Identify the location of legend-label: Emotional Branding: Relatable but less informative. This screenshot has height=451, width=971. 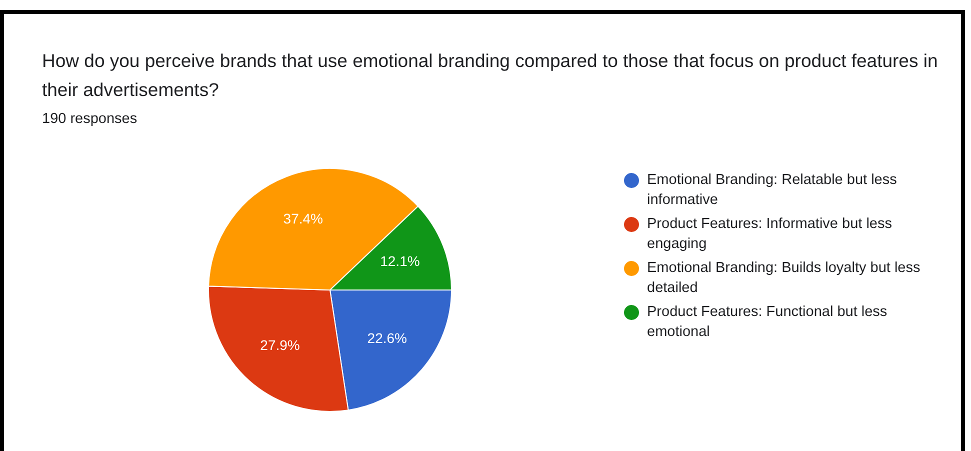
(772, 190).